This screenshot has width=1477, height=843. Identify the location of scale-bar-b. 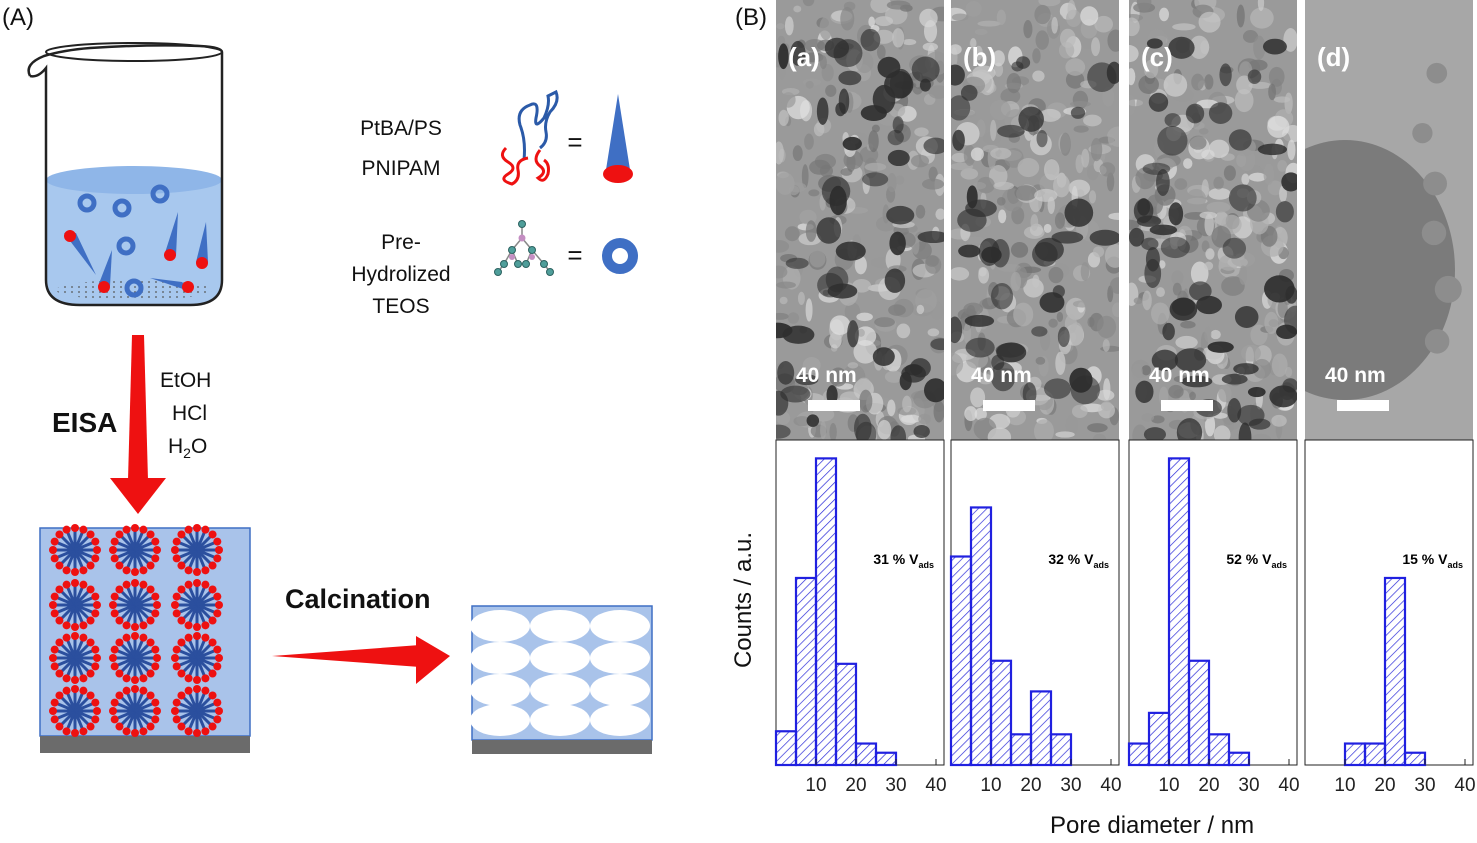
(1009, 405).